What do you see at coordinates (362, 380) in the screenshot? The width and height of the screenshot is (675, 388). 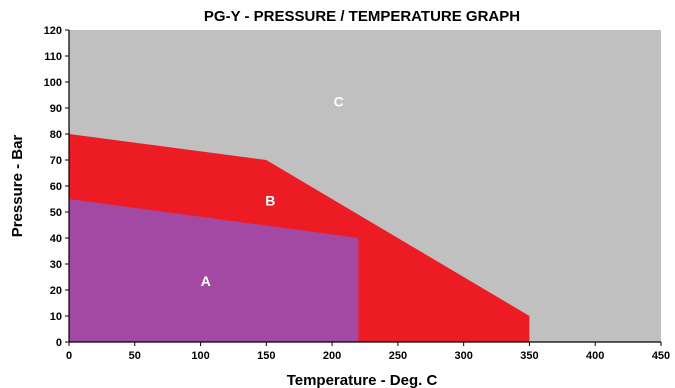 I see `x-axis-title: Temperature - Deg. C` at bounding box center [362, 380].